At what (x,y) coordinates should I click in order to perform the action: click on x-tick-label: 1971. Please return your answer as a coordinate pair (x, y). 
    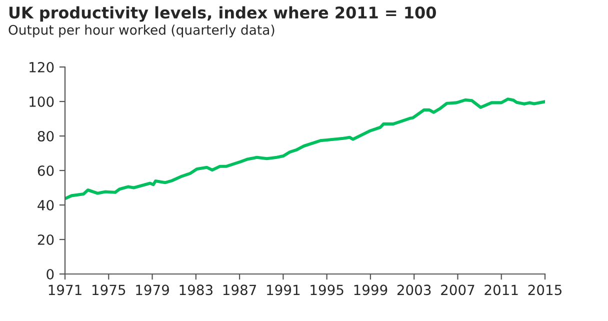
    Looking at the image, I should click on (65, 290).